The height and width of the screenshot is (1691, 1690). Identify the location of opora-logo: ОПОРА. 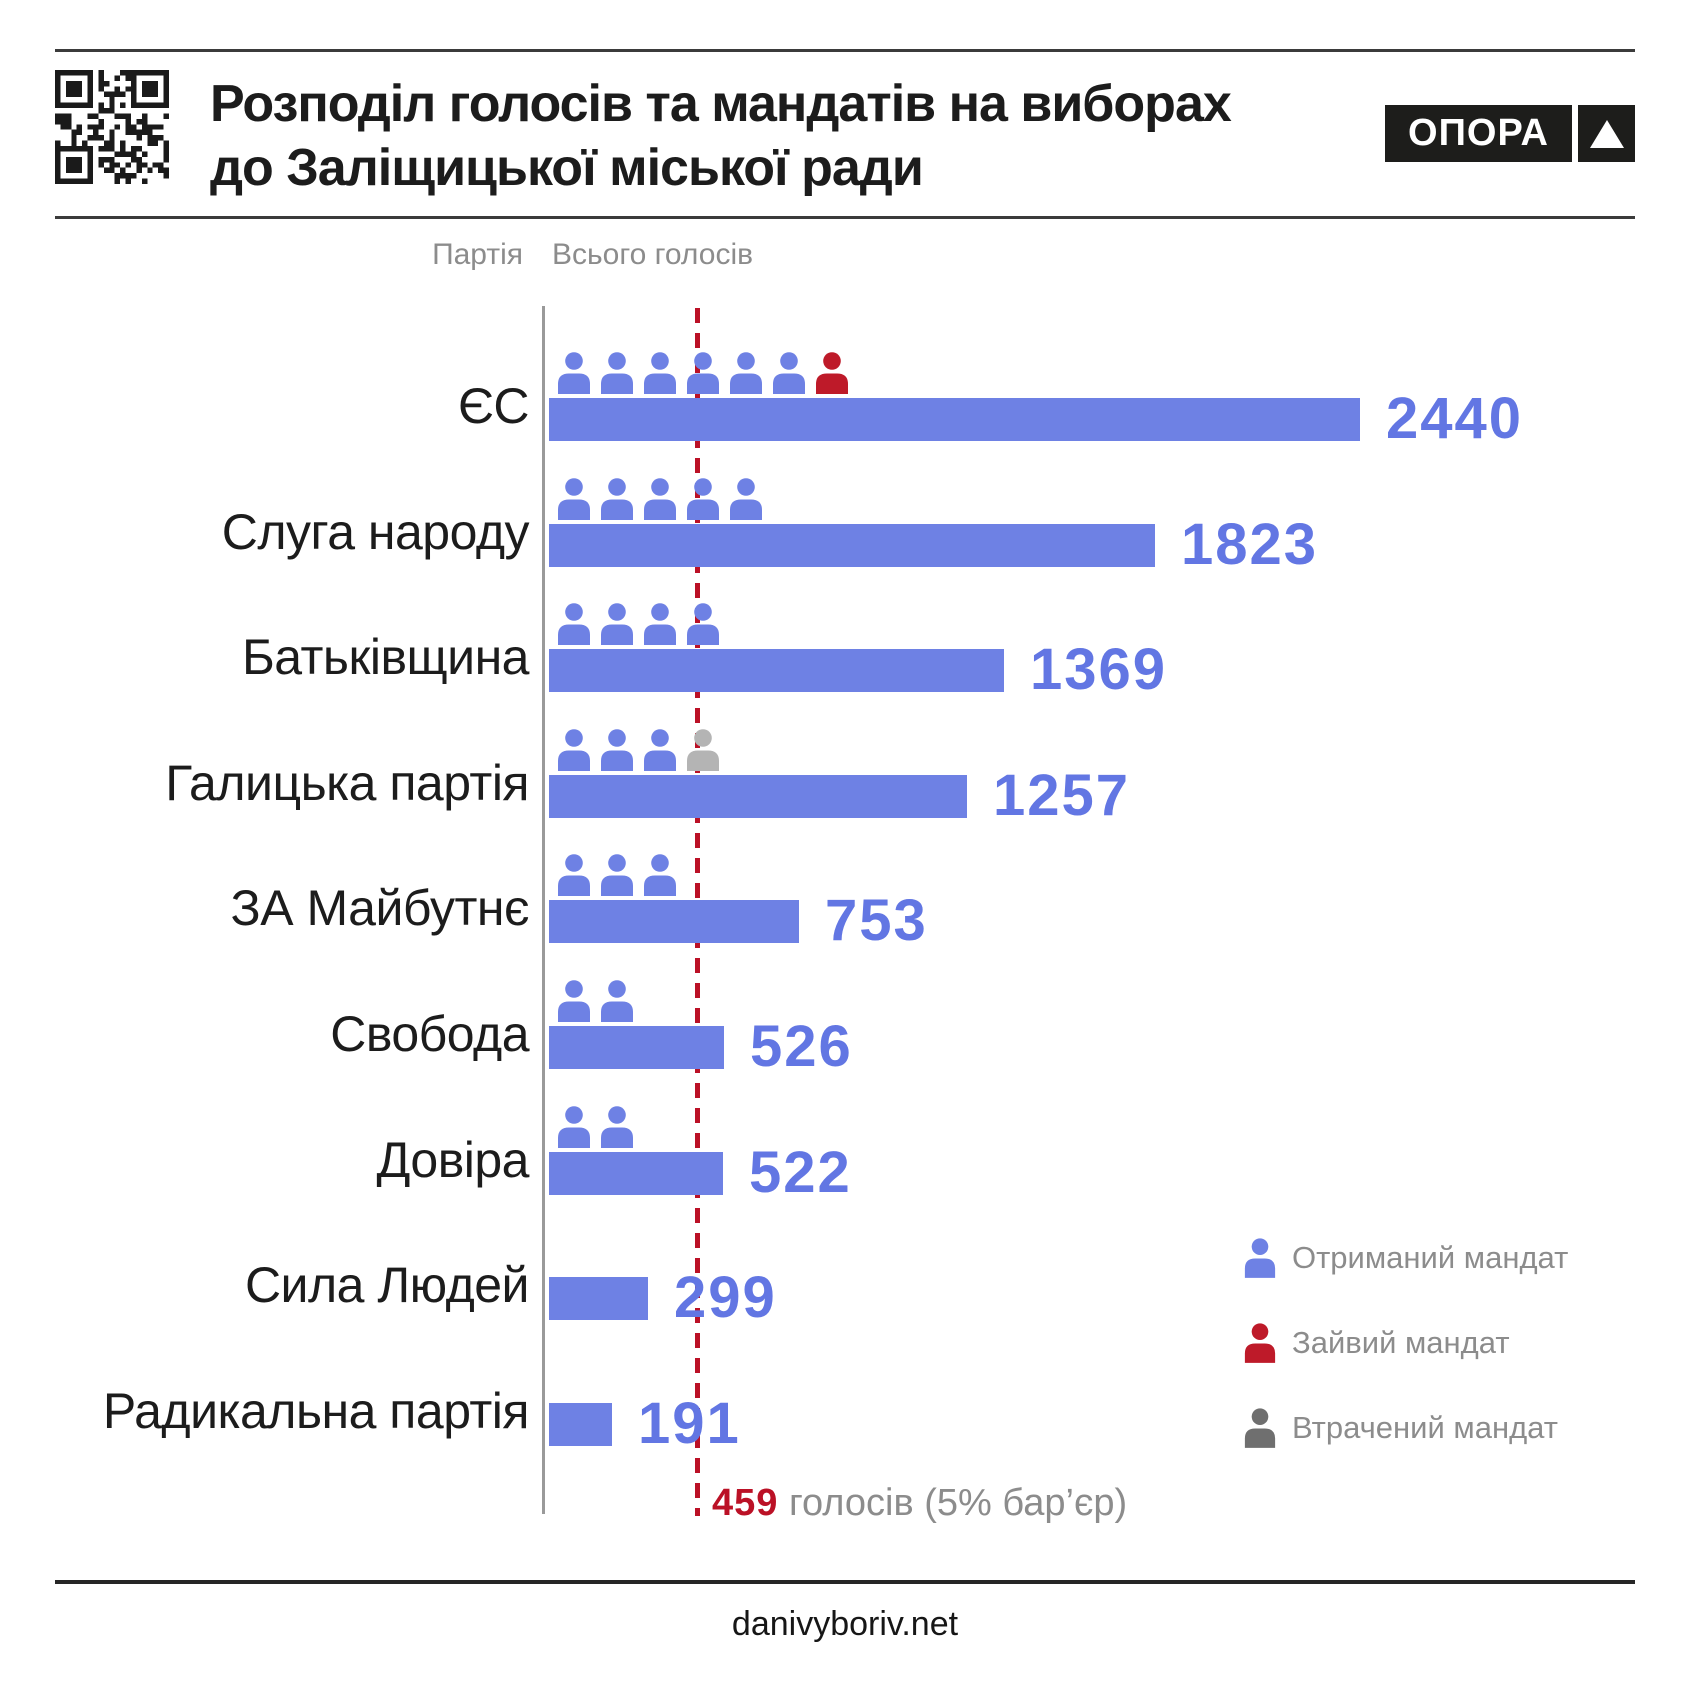
(1510, 133).